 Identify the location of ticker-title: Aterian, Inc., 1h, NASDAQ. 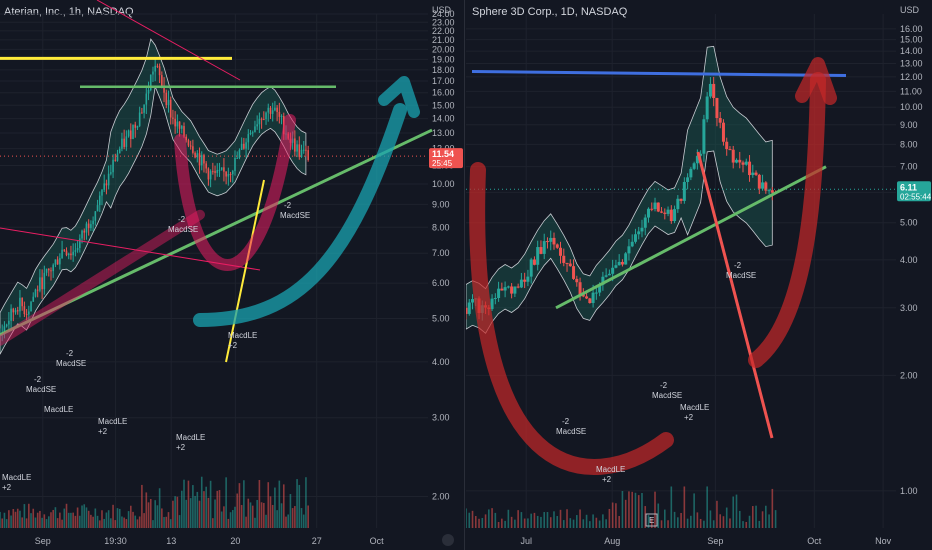
(69, 12).